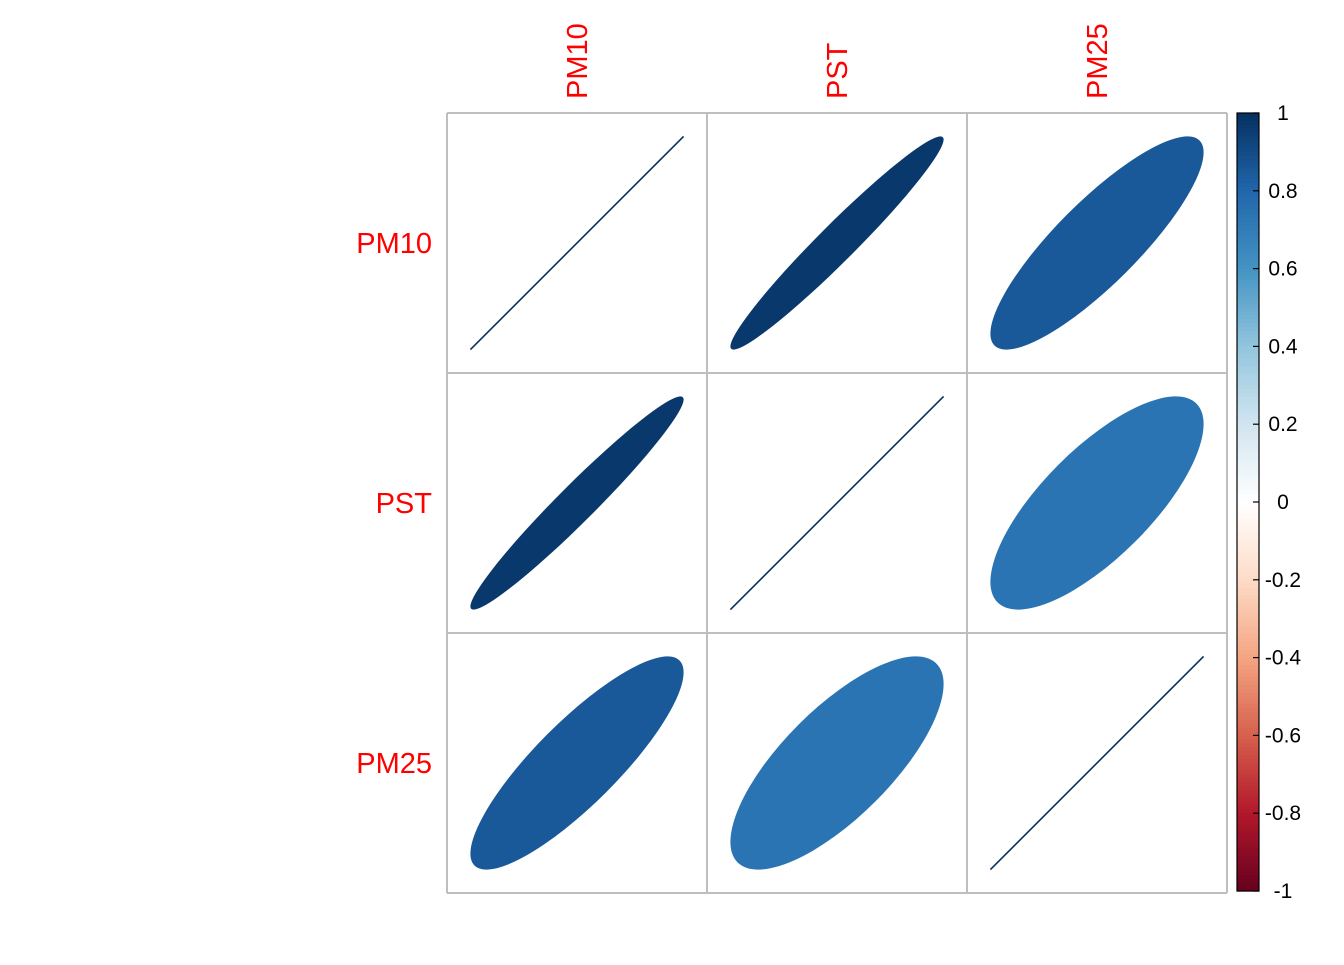  Describe the element at coordinates (577, 503) in the screenshot. I see `cell-pst-pm10` at that location.